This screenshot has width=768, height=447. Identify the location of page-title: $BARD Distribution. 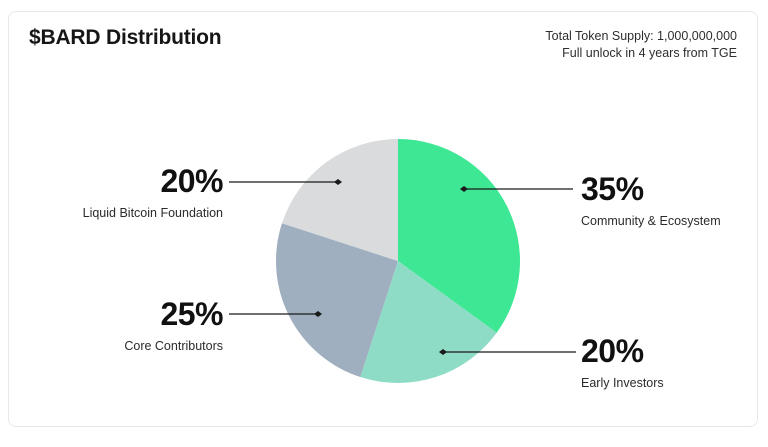
(125, 37).